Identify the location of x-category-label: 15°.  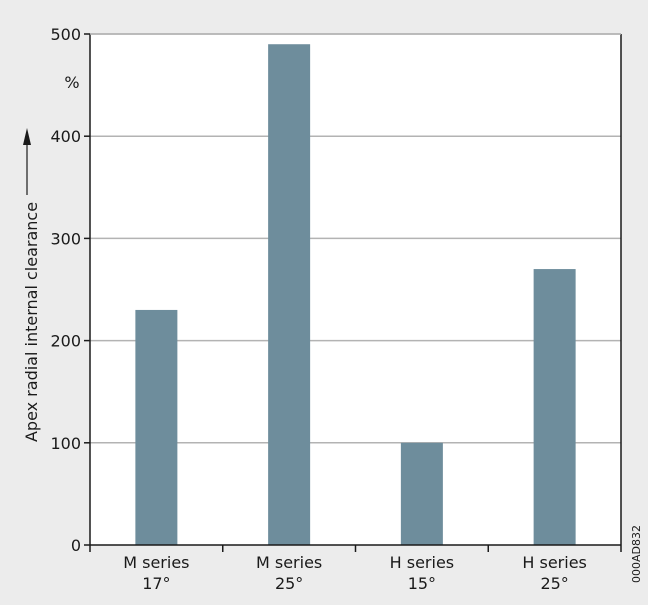
(422, 583).